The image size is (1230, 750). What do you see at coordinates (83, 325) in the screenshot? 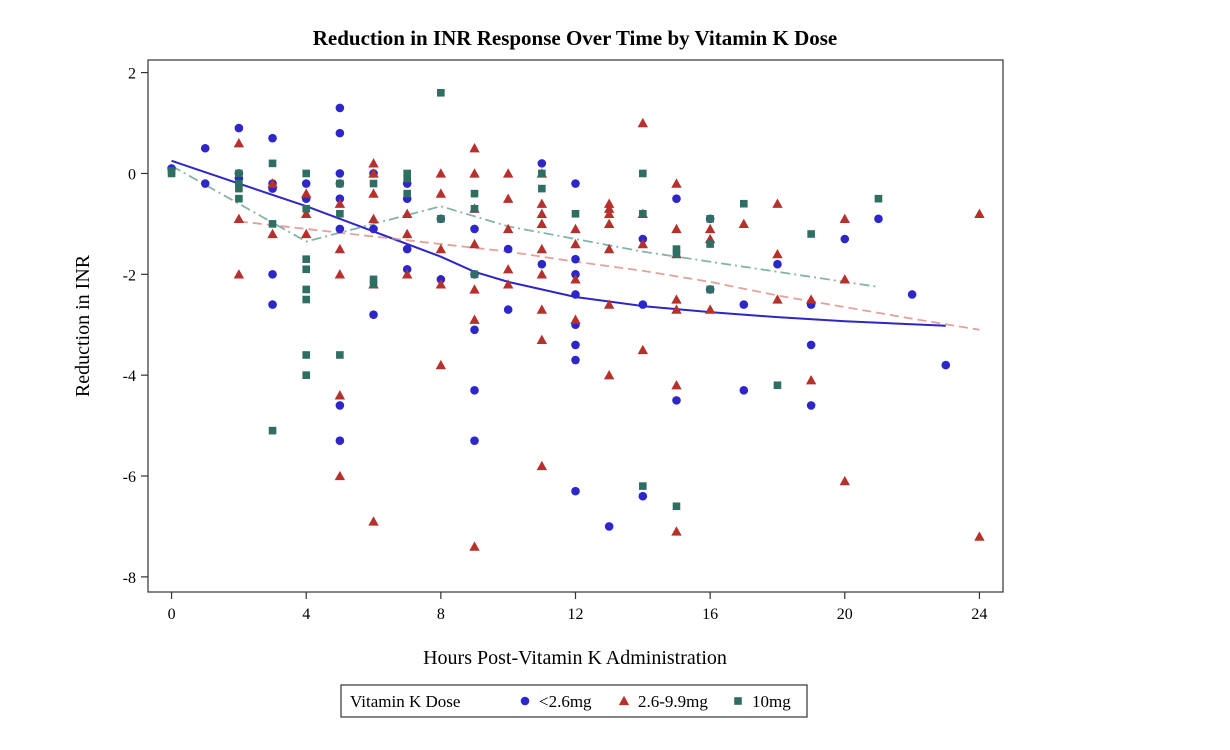
I see `y-axis-label: Reduction in INR` at bounding box center [83, 325].